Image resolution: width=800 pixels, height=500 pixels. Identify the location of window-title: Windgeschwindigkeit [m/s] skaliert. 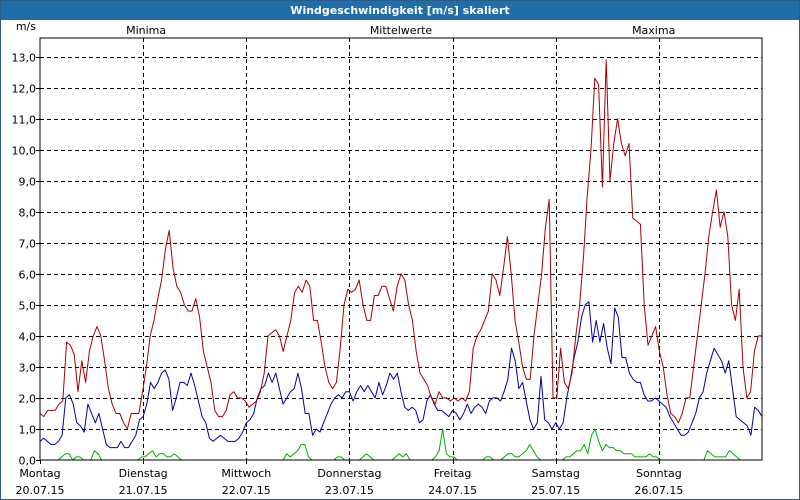
(400, 10).